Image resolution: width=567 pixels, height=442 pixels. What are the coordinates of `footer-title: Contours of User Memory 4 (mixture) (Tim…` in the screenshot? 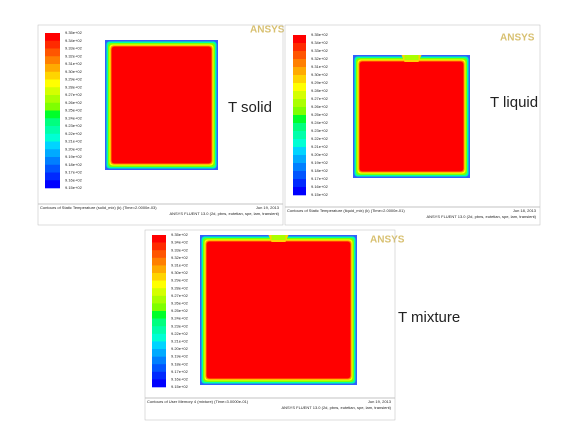 It's located at (198, 401).